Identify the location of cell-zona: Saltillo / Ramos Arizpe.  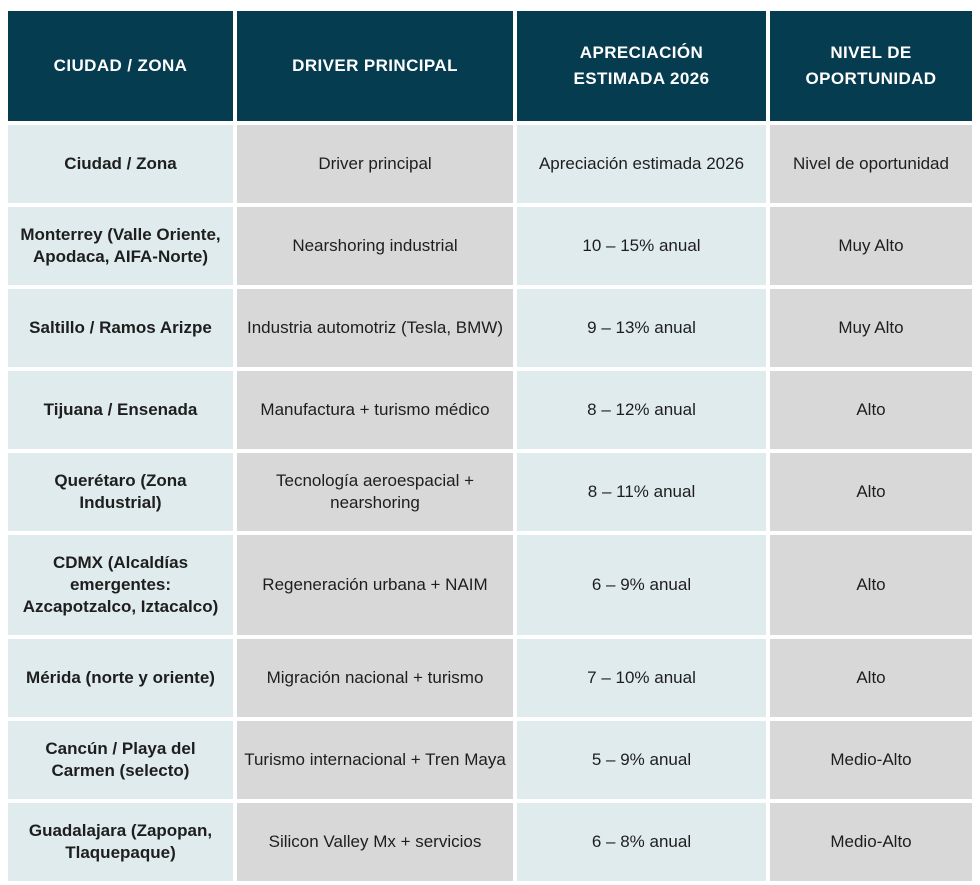
(120, 328).